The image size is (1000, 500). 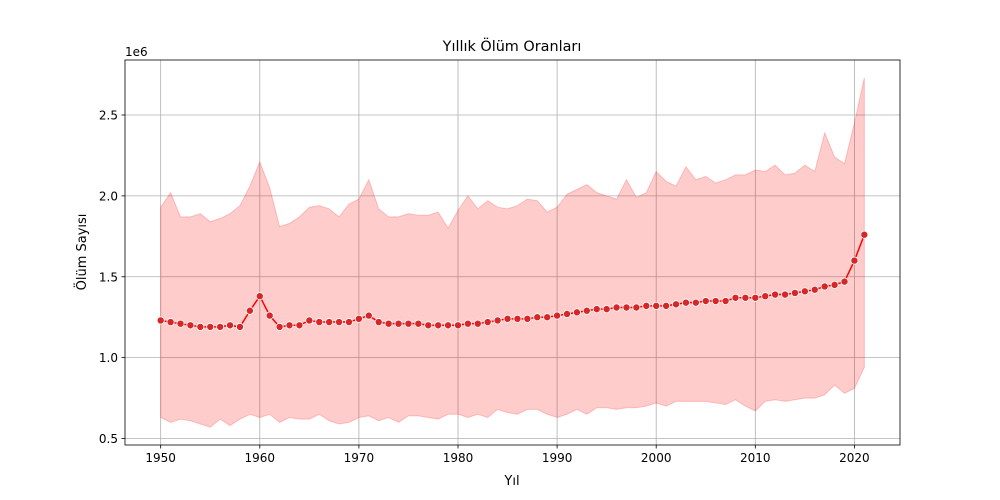 I want to click on y-tick-label: 1.5, so click(x=108, y=277).